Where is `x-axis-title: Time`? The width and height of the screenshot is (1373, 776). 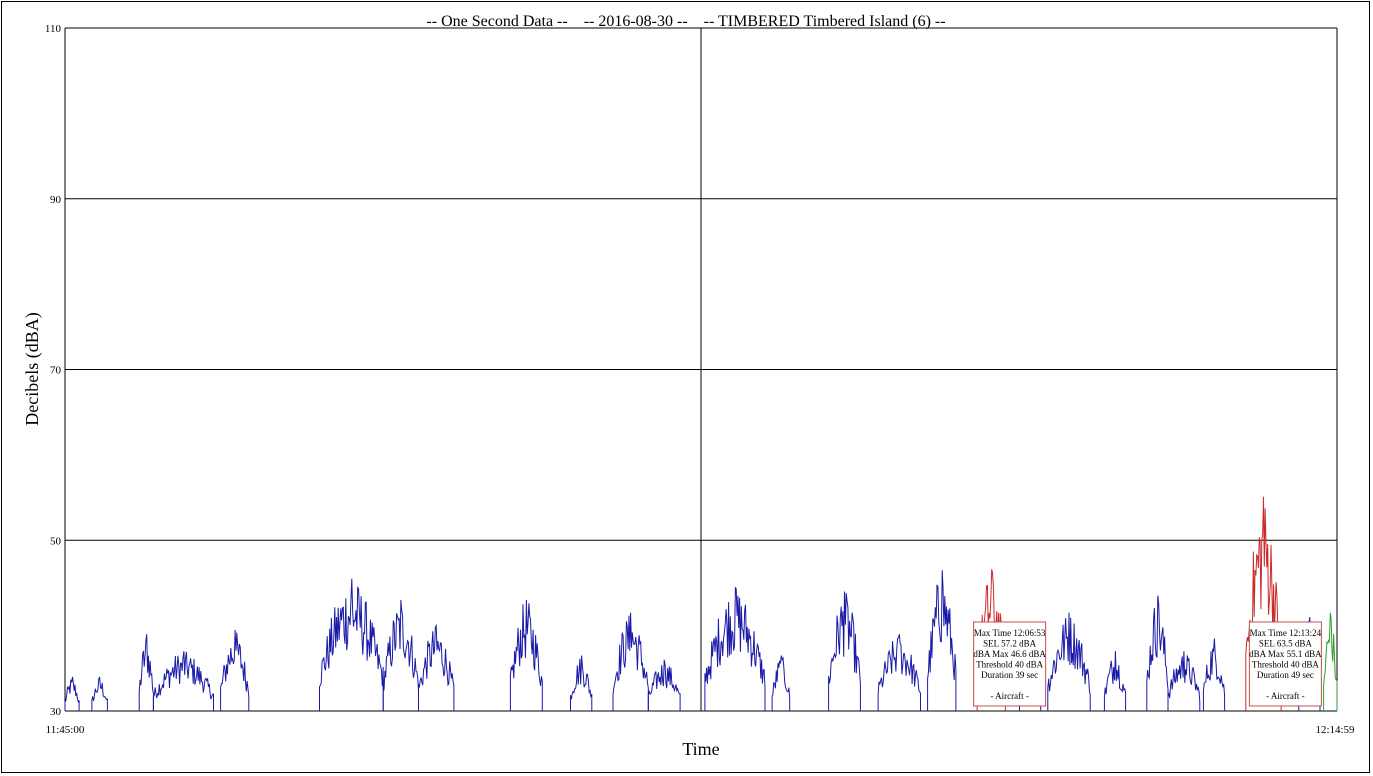 x-axis-title: Time is located at coordinates (700, 749).